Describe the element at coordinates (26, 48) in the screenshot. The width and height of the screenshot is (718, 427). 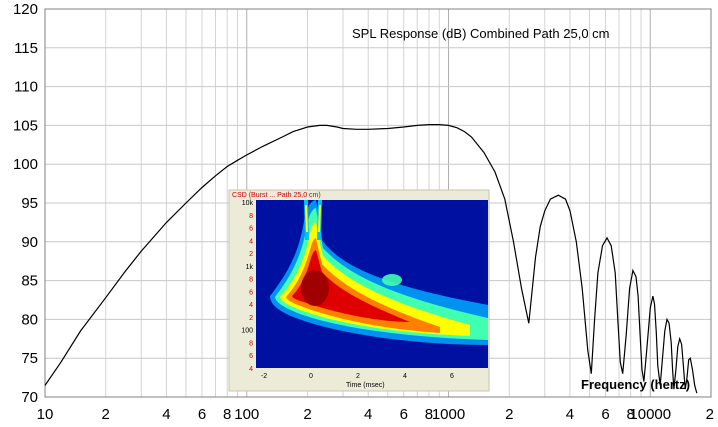
I see `y-tick-label: 115` at that location.